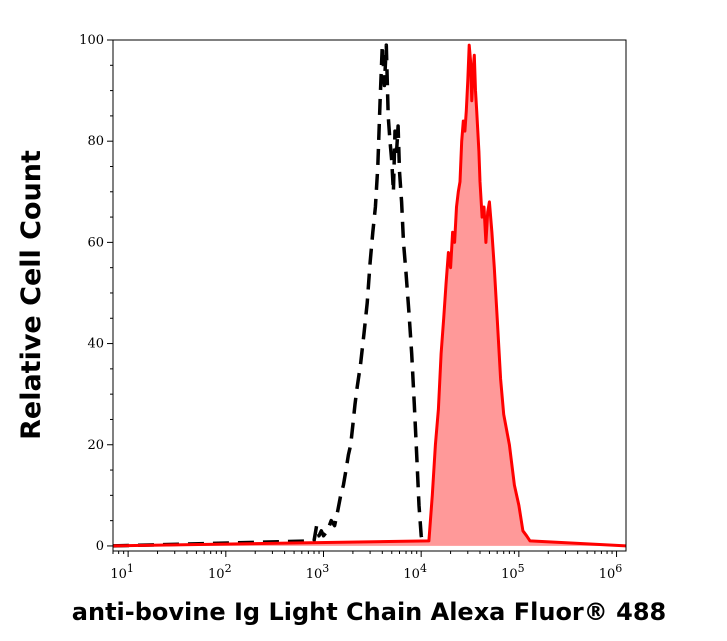 Image resolution: width=727 pixels, height=641 pixels. What do you see at coordinates (611, 572) in the screenshot?
I see `x-tick-label-5: 10⁶` at bounding box center [611, 572].